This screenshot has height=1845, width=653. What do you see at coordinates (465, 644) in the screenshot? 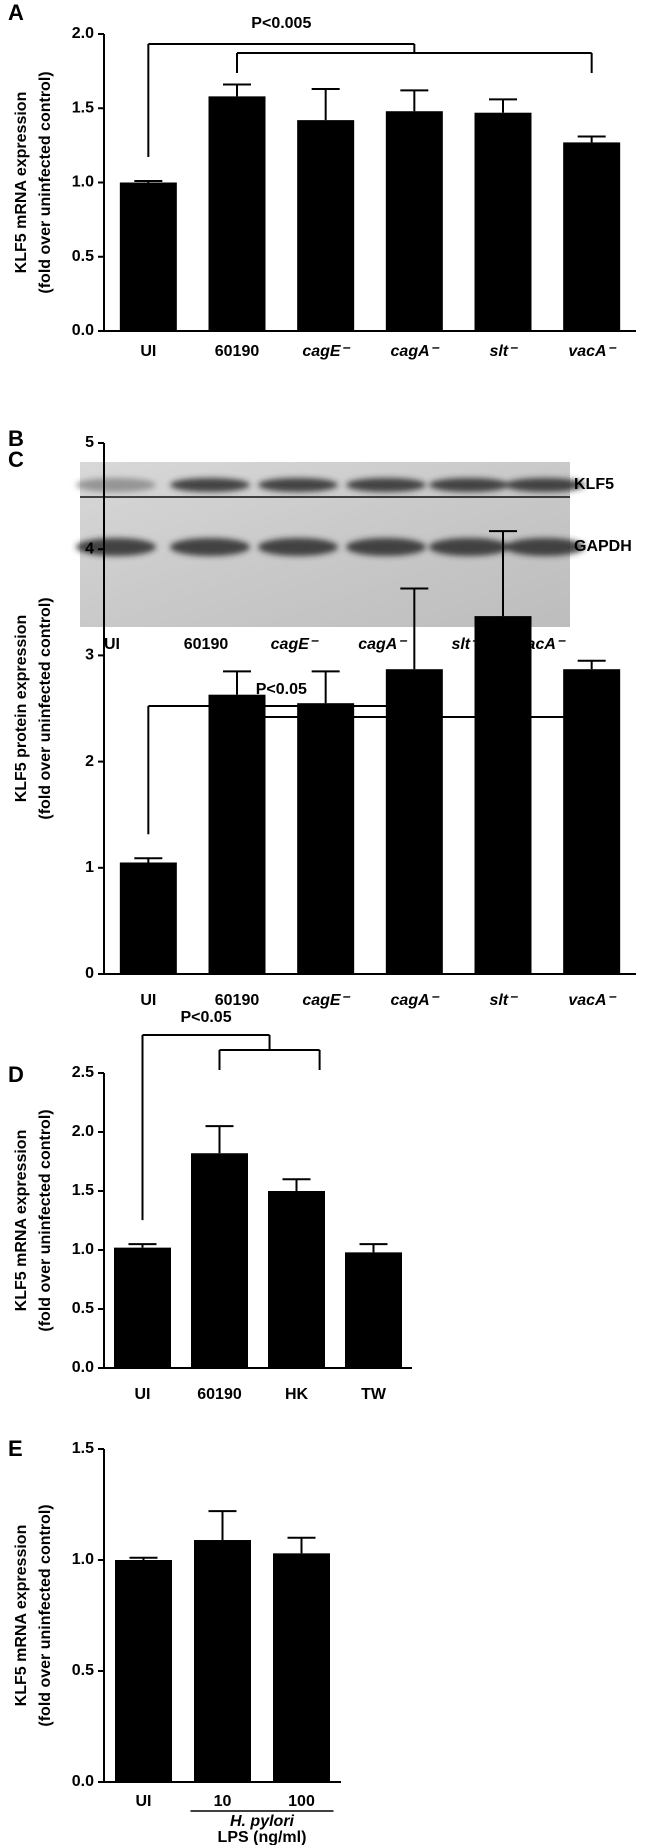
I see `lane-label: slt⁻` at bounding box center [465, 644].